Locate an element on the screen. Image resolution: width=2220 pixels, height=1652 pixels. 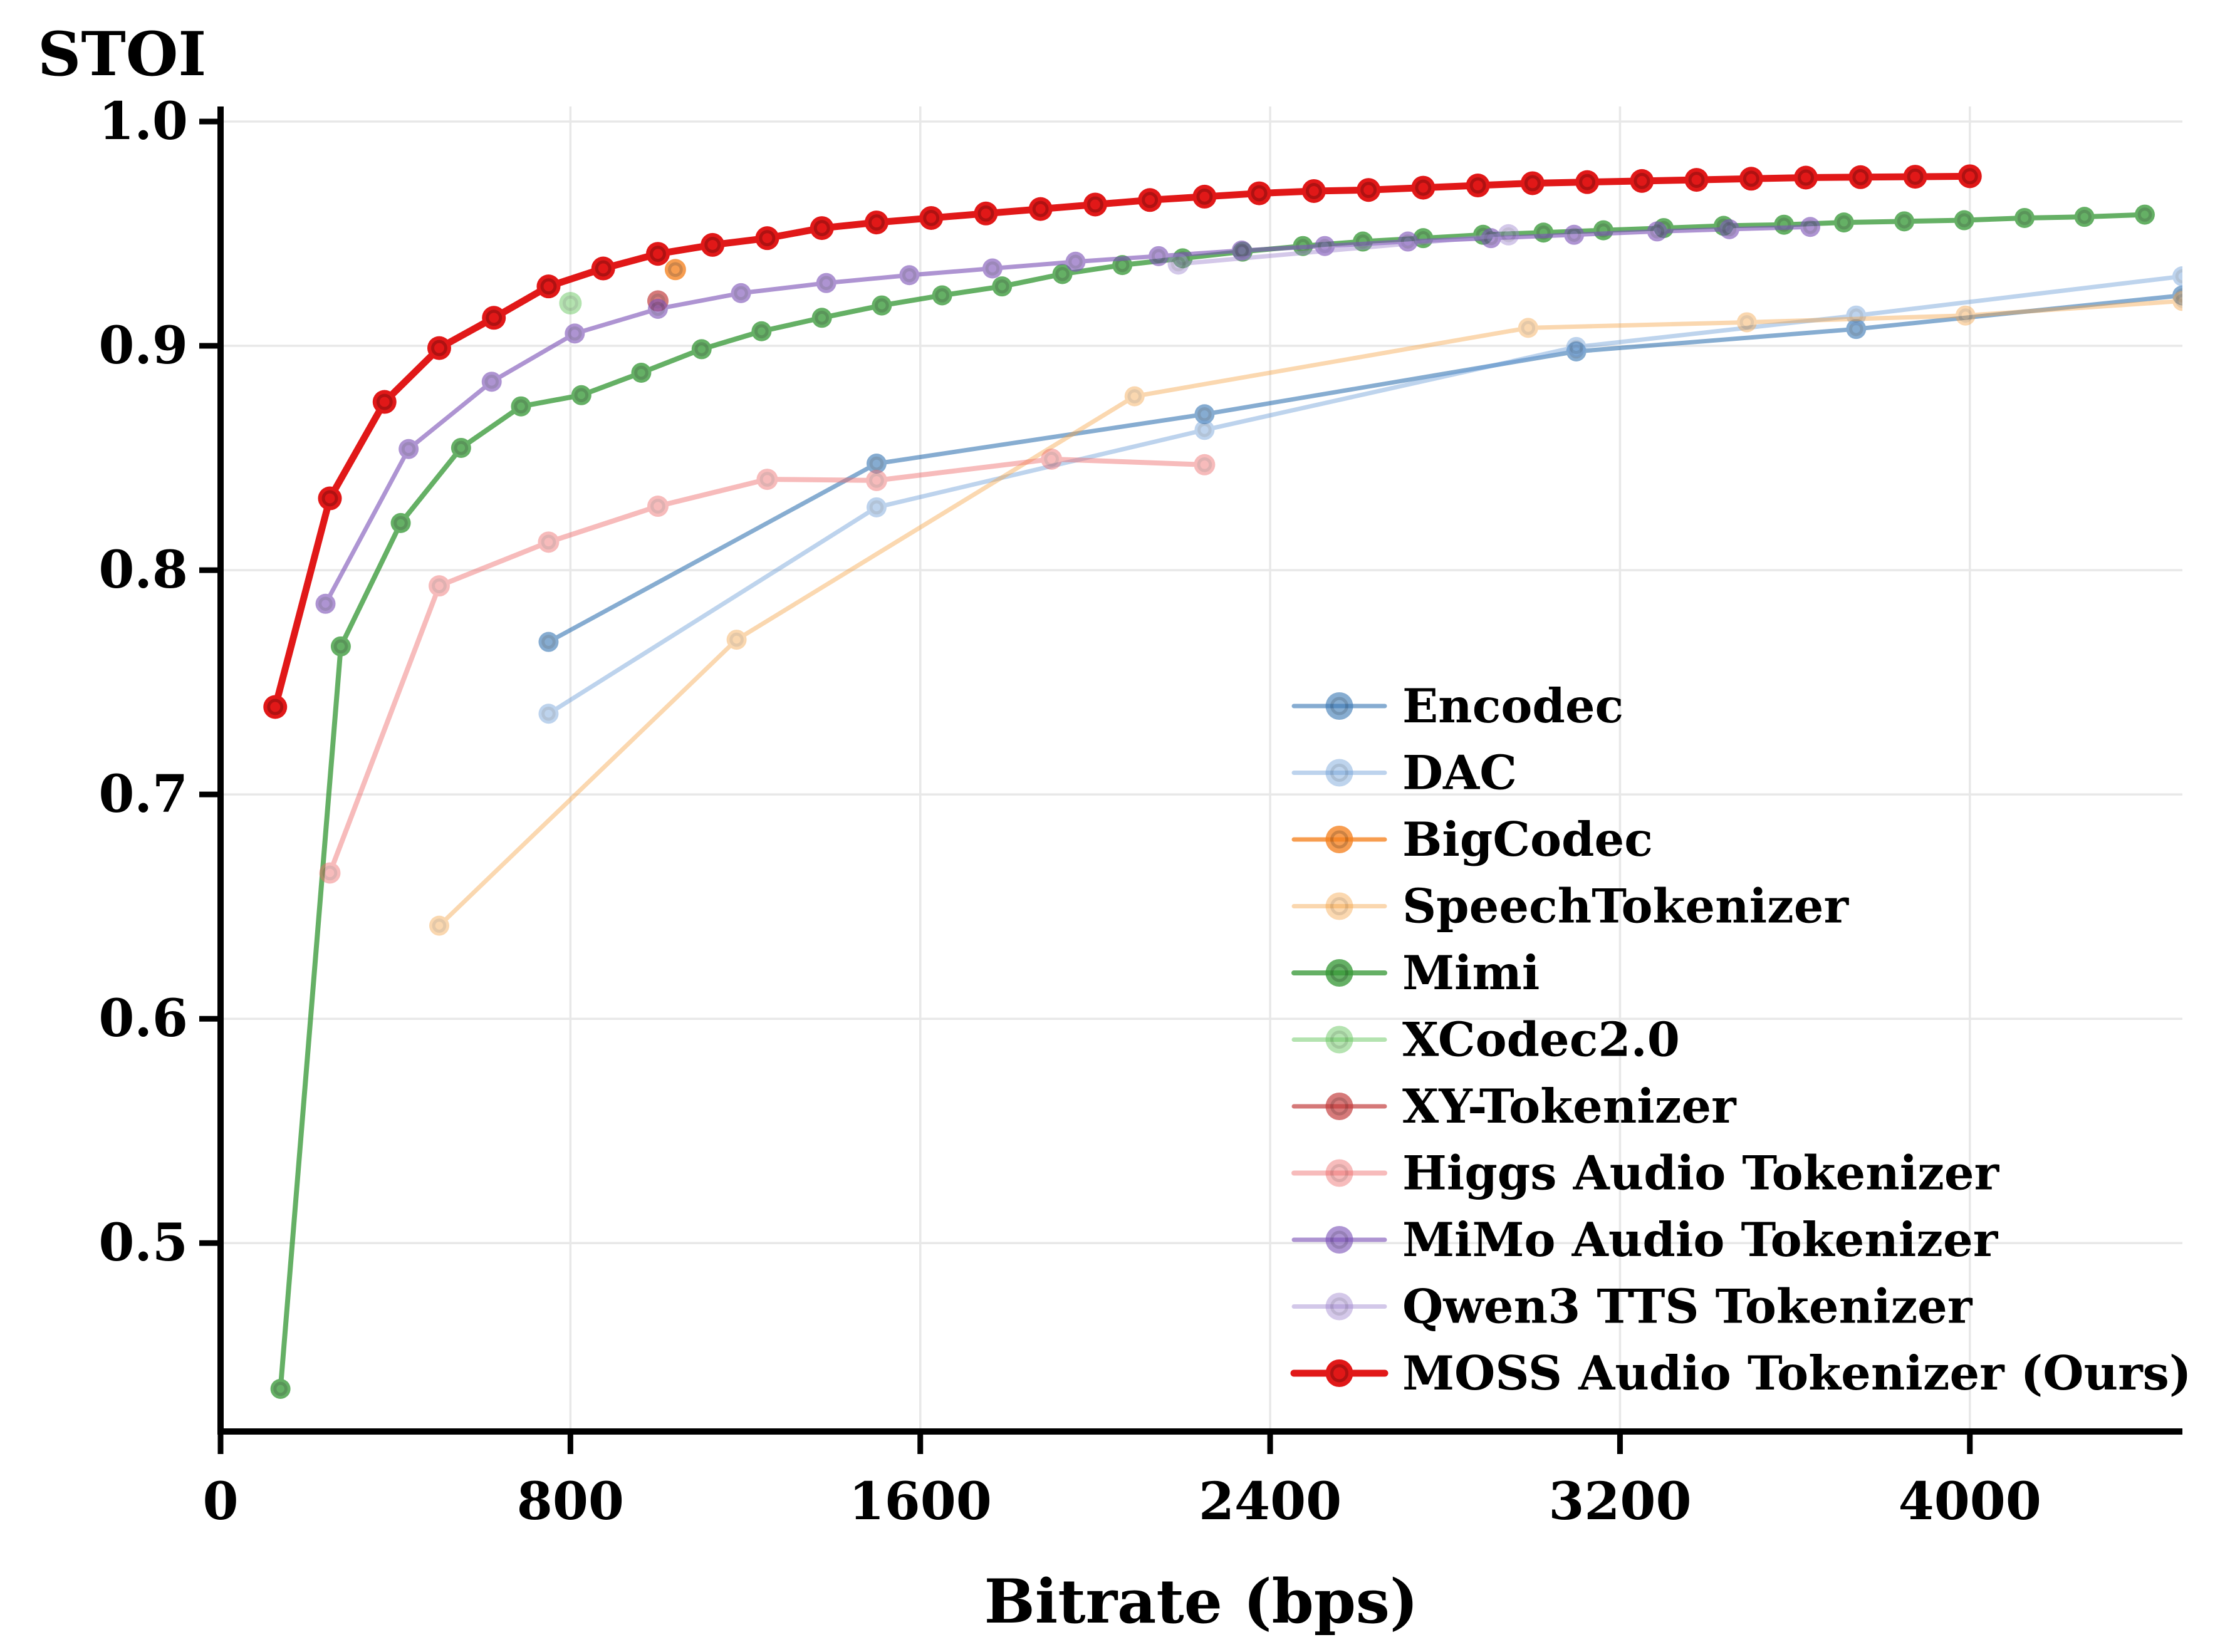
legend-label: MiMo Audio Tokenizer is located at coordinates (1700, 1239).